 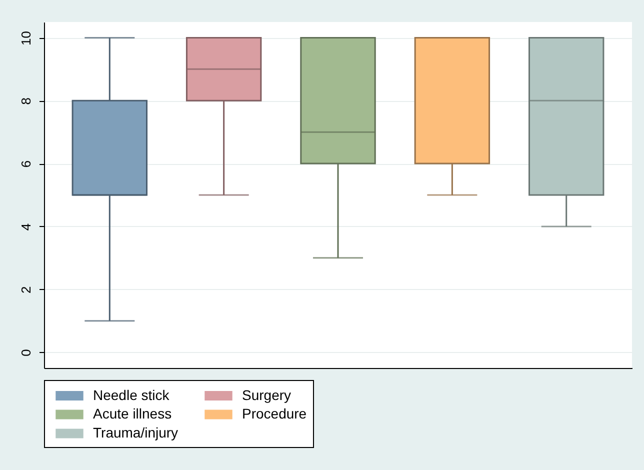 I want to click on legend-label: Surgery, so click(x=267, y=394).